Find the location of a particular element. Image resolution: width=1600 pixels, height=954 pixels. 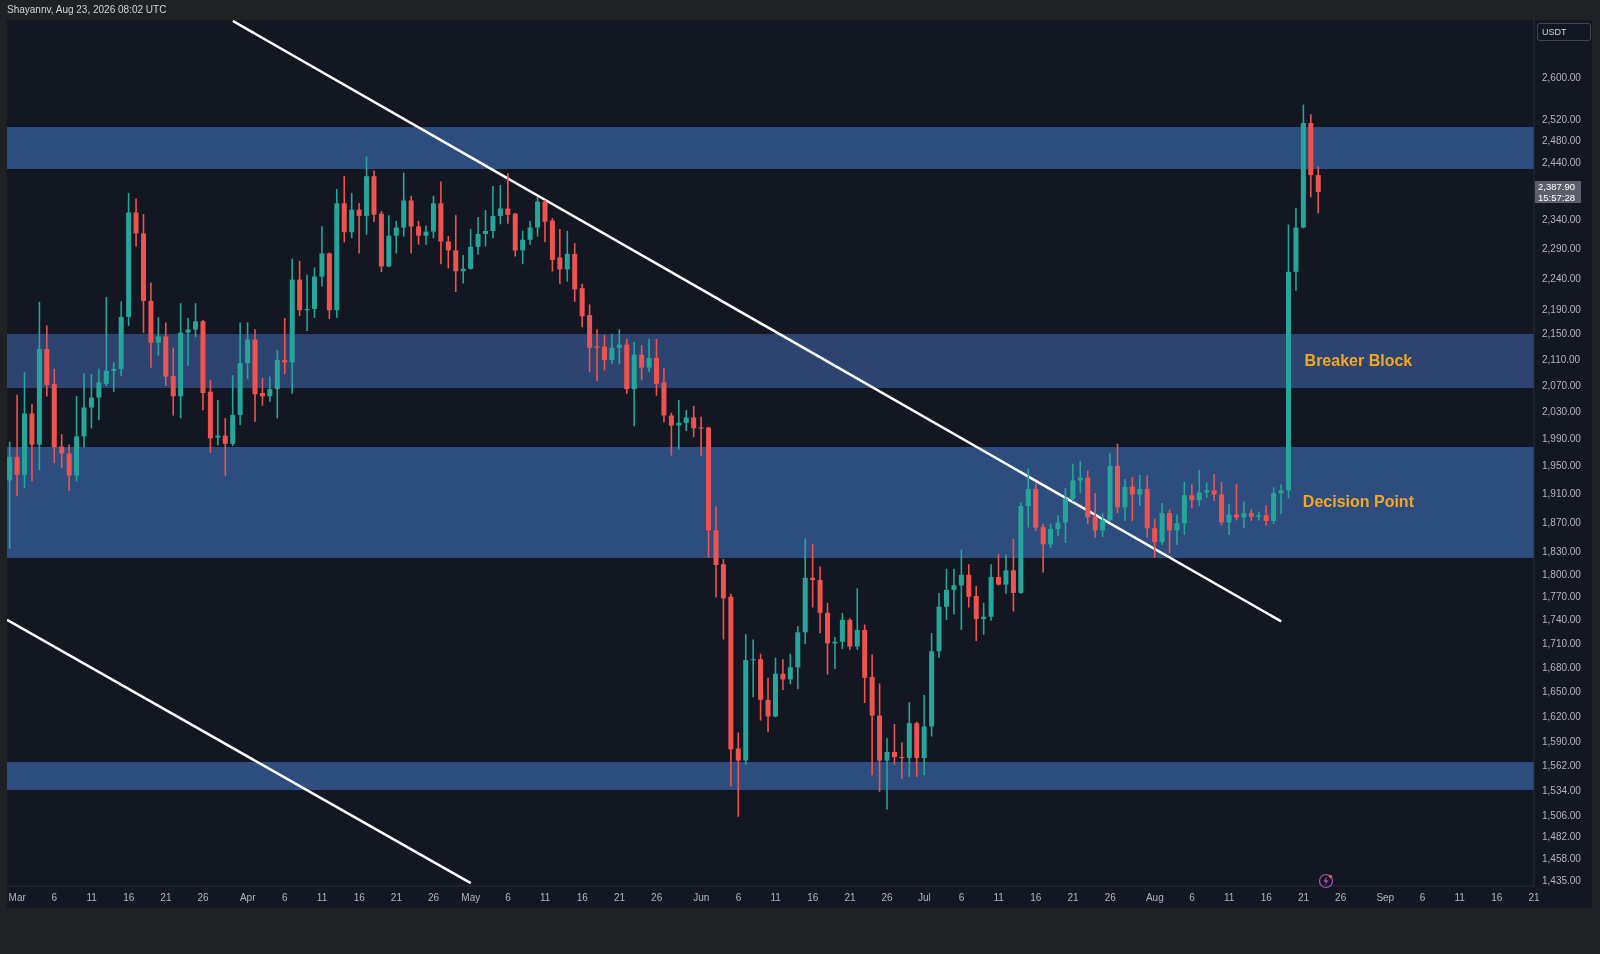

y-tick-label: 2,600.00 is located at coordinates (1562, 77).